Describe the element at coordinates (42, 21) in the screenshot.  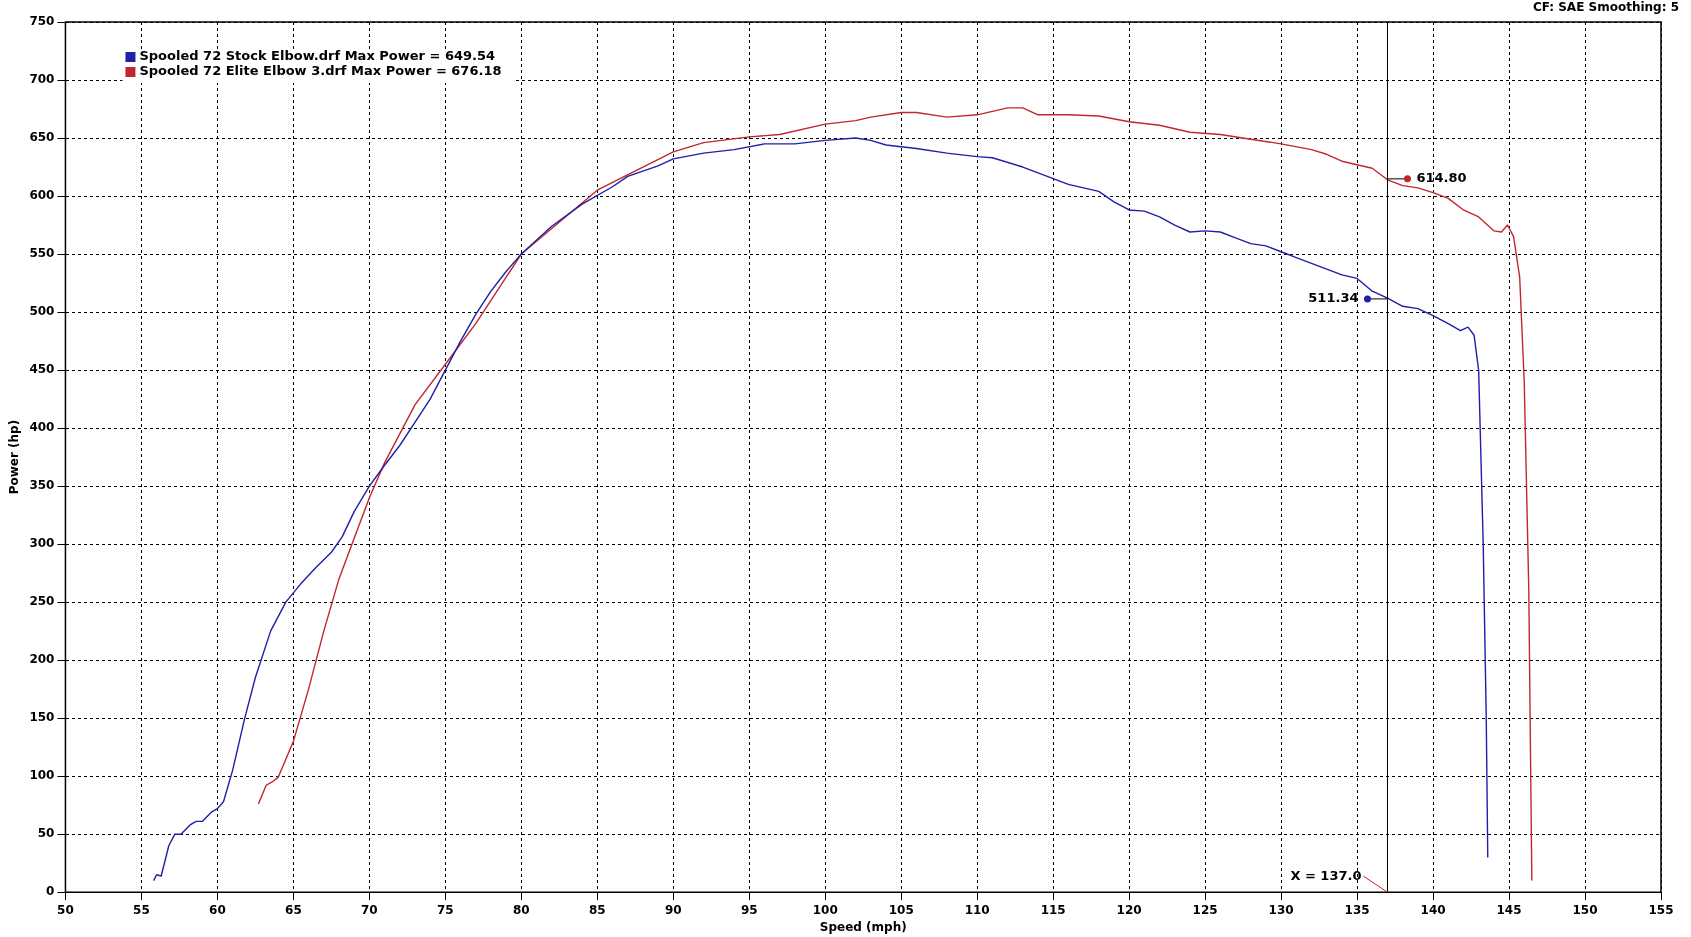
I see `y-tick-label: 750` at that location.